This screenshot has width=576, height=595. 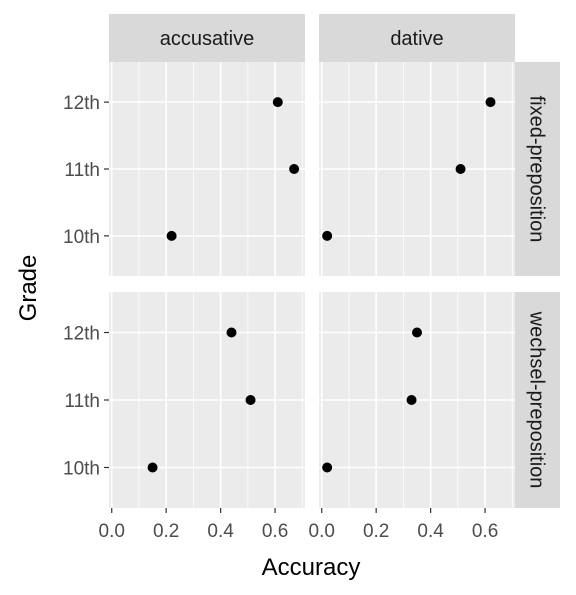 What do you see at coordinates (28, 288) in the screenshot?
I see `y-axis-title: Grade` at bounding box center [28, 288].